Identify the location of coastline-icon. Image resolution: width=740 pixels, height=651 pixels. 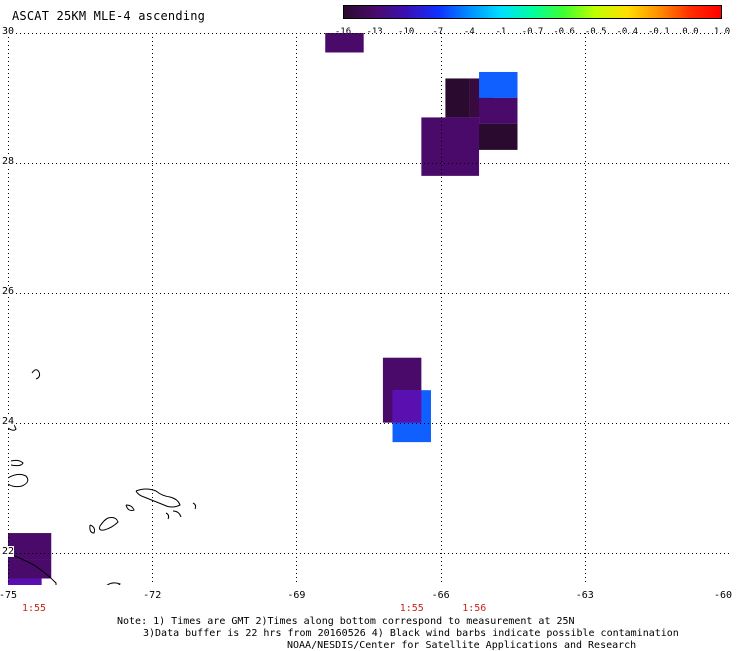
(102, 477).